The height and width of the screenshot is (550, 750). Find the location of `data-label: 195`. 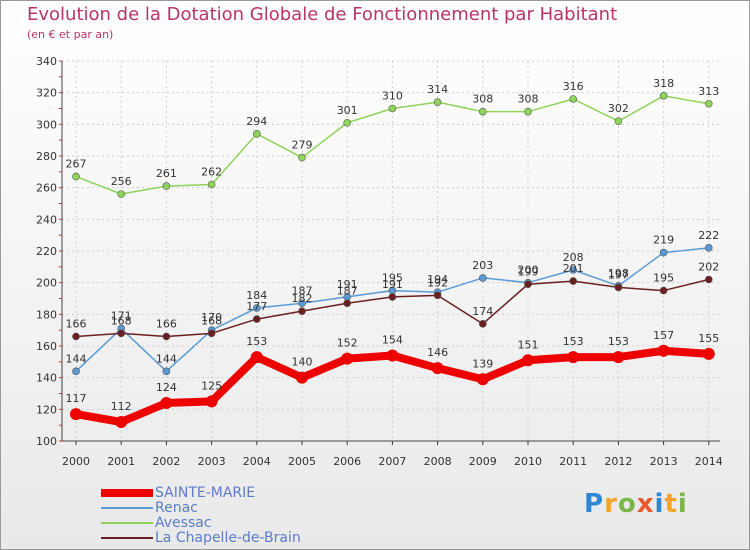

data-label: 195 is located at coordinates (392, 278).